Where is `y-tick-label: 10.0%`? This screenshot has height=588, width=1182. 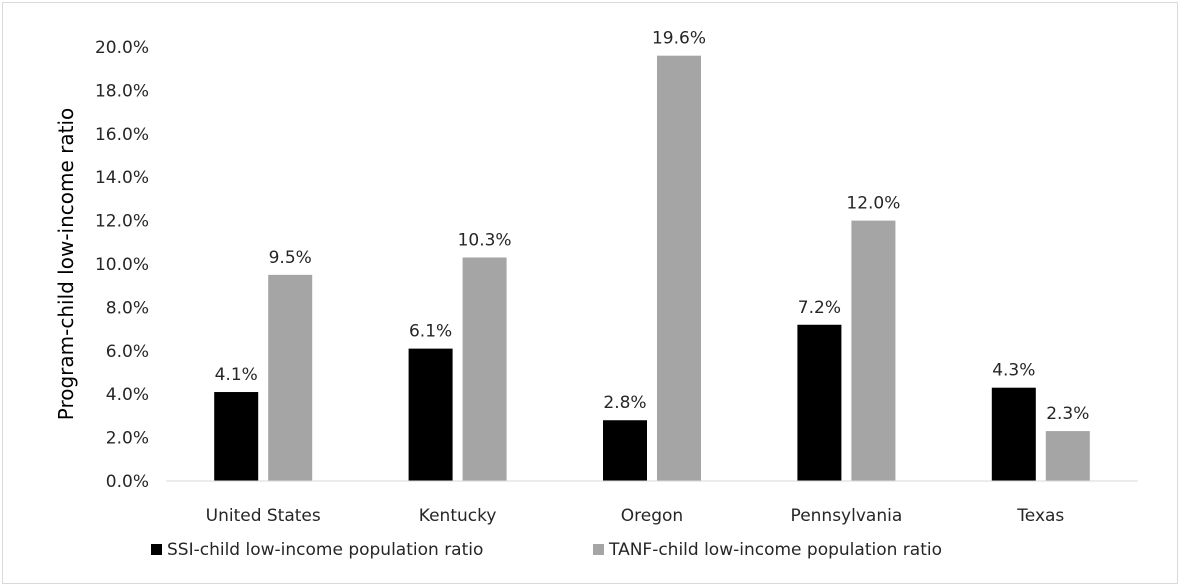
y-tick-label: 10.0% is located at coordinates (122, 265).